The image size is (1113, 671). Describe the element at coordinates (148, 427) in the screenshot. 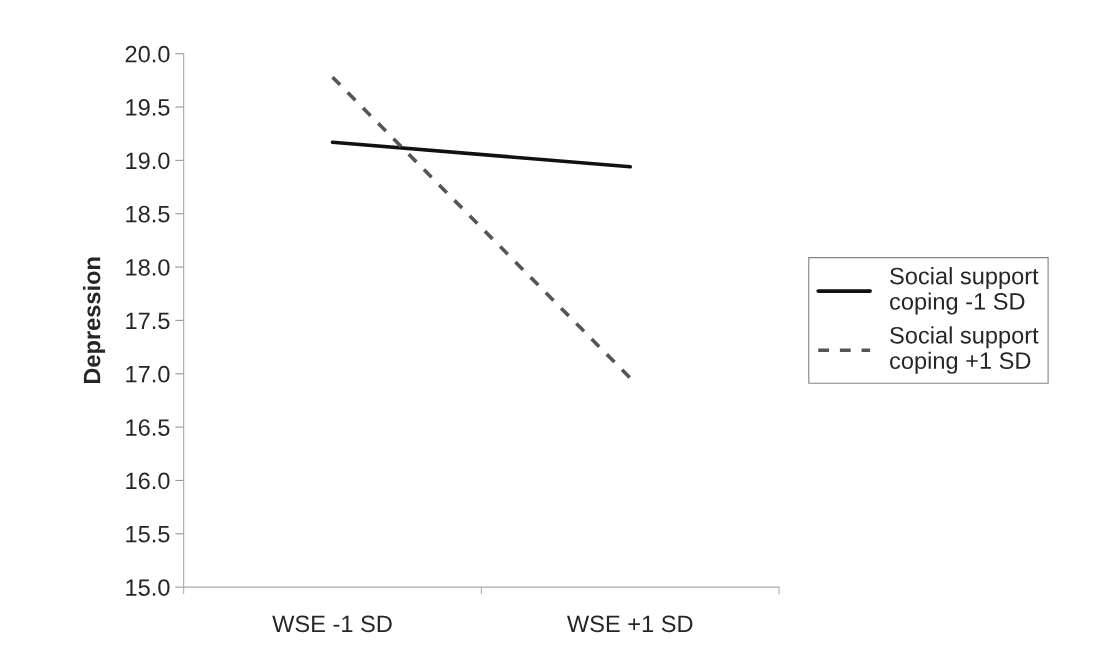

I see `y-tick-label: 16.5` at that location.